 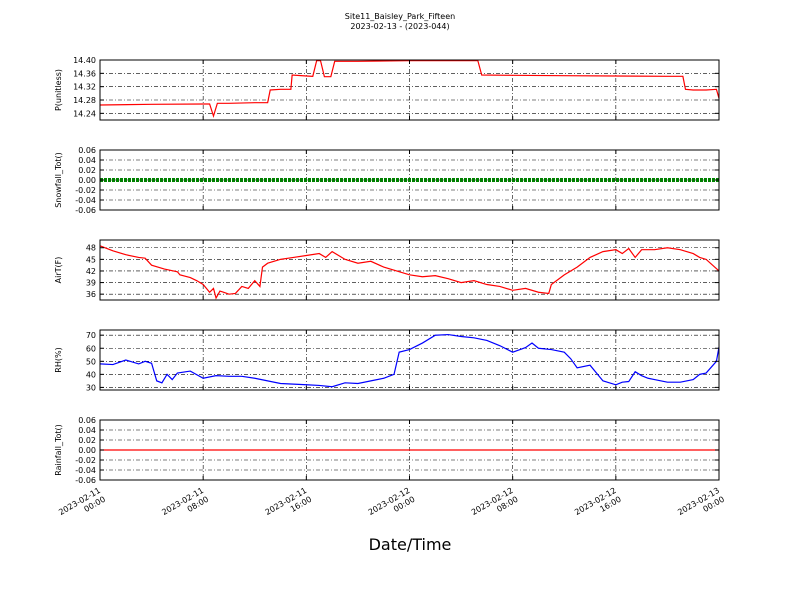 What do you see at coordinates (289, 506) in the screenshot?
I see `x-tick-label: 2023-02-1116:00` at bounding box center [289, 506].